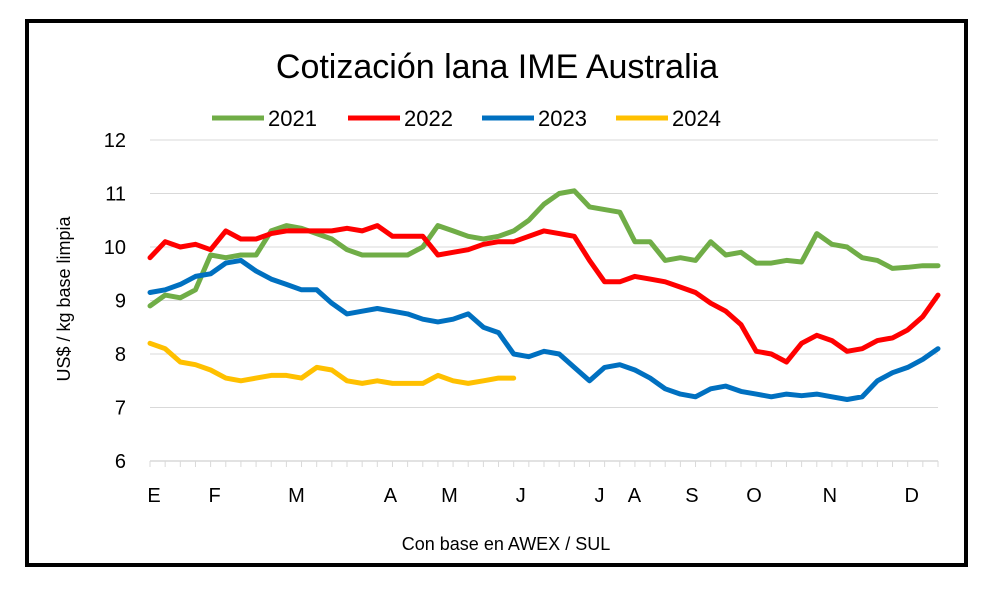 The image size is (1000, 607). I want to click on y-tick-label: 6, so click(120, 462).